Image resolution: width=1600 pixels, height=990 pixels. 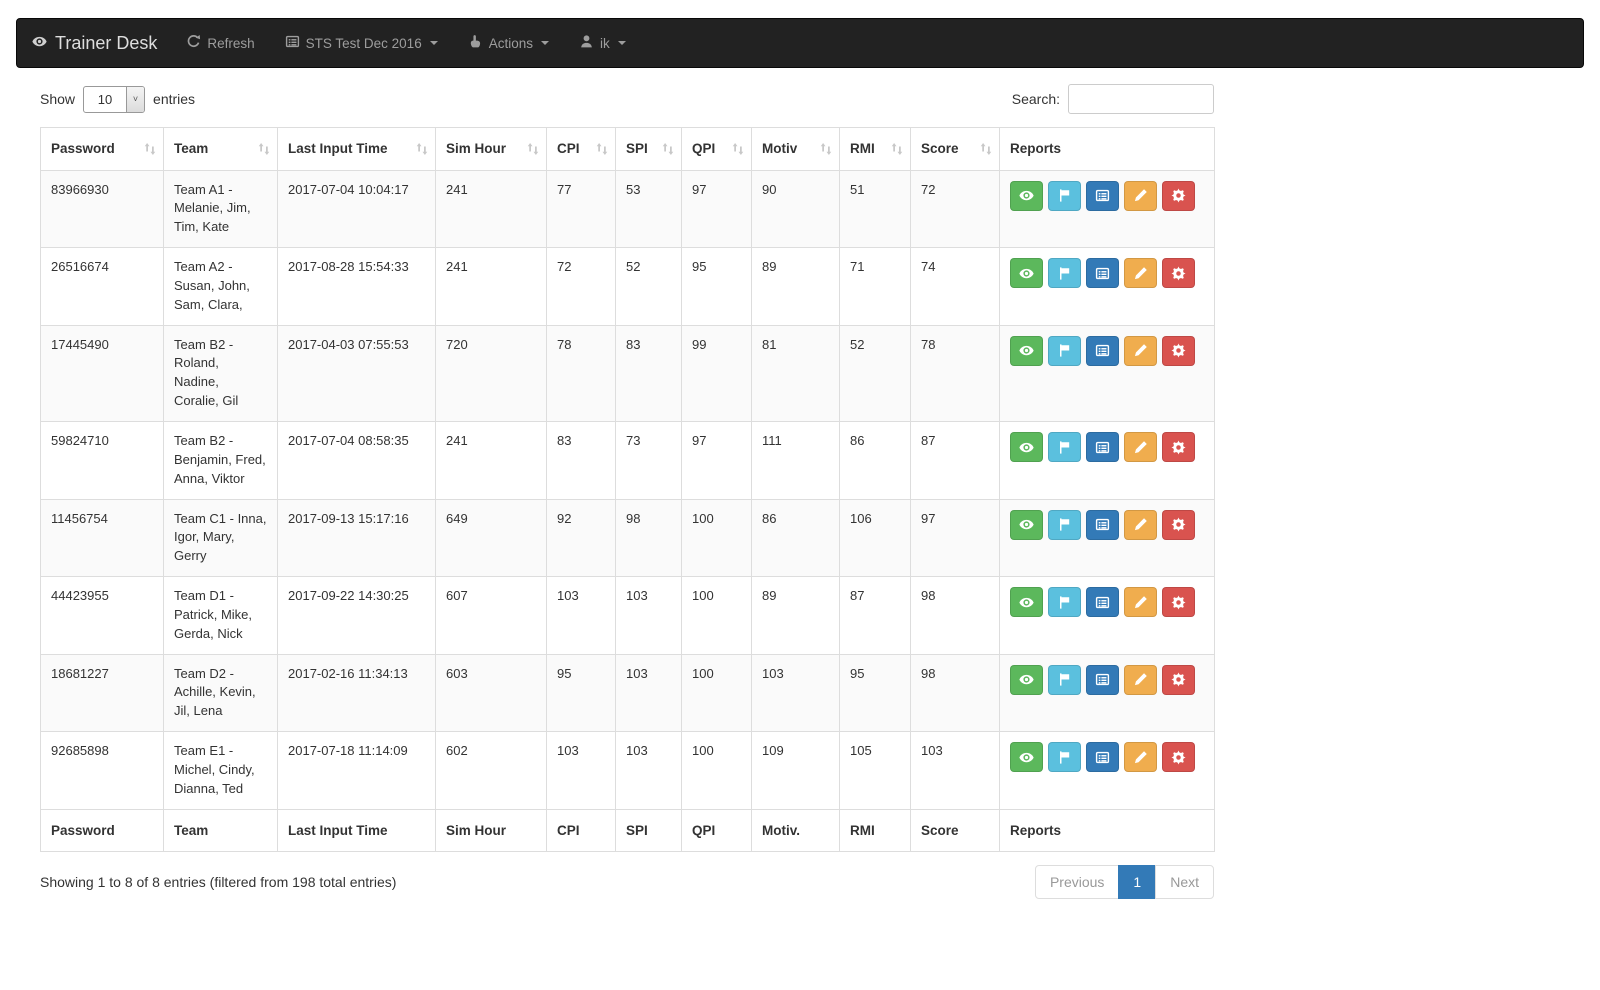 I want to click on column-header-cpi: CPI, so click(x=581, y=149).